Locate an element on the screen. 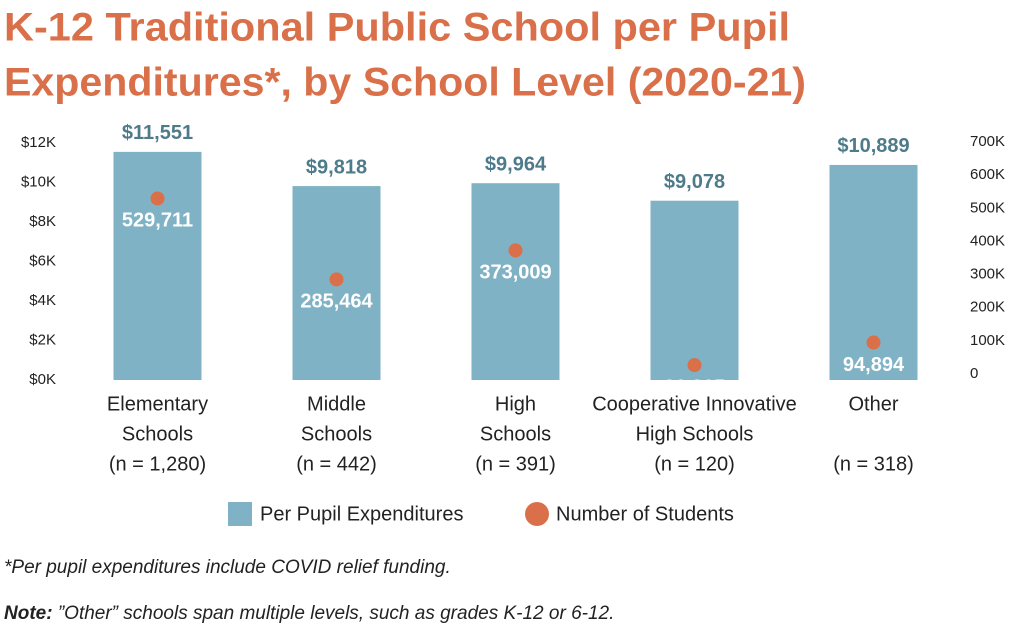  note-label: Note: is located at coordinates (28, 613).